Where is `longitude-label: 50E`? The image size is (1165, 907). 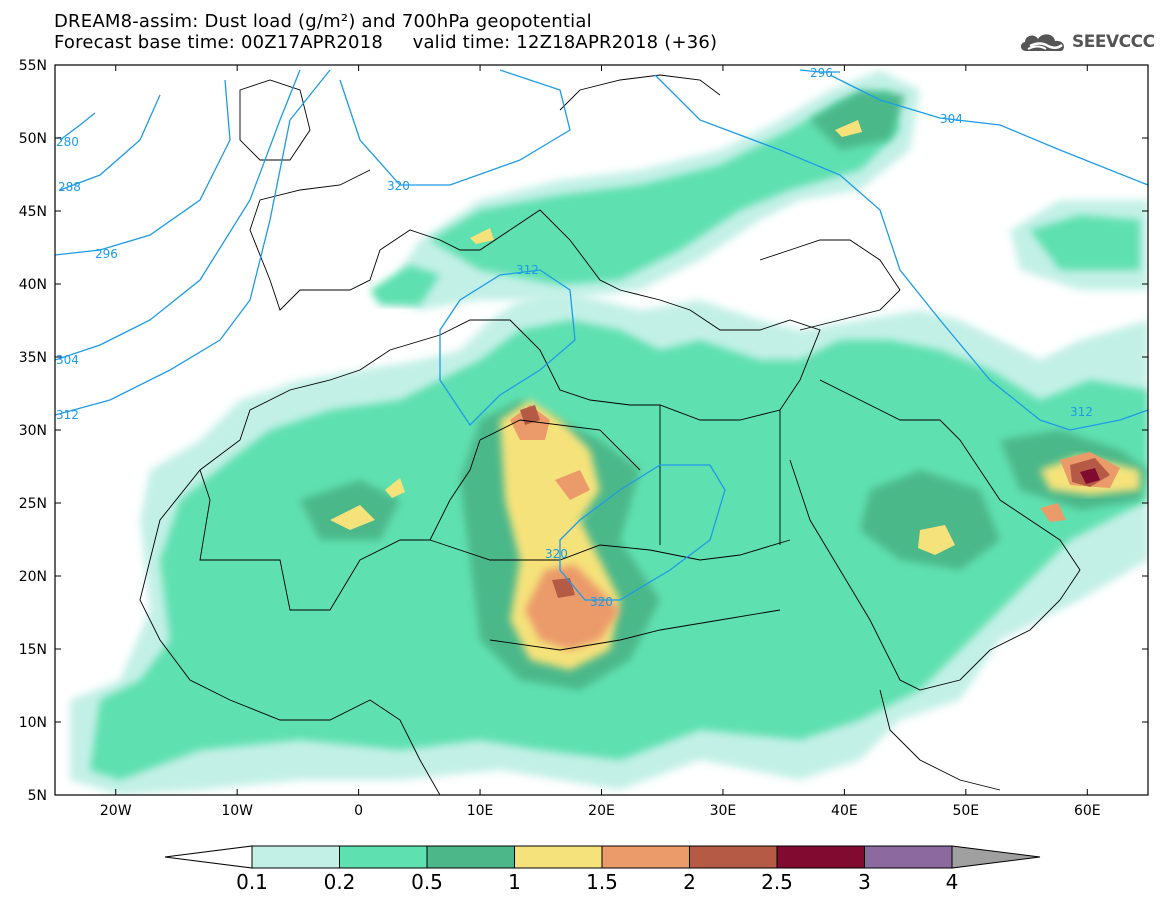
longitude-label: 50E is located at coordinates (965, 811).